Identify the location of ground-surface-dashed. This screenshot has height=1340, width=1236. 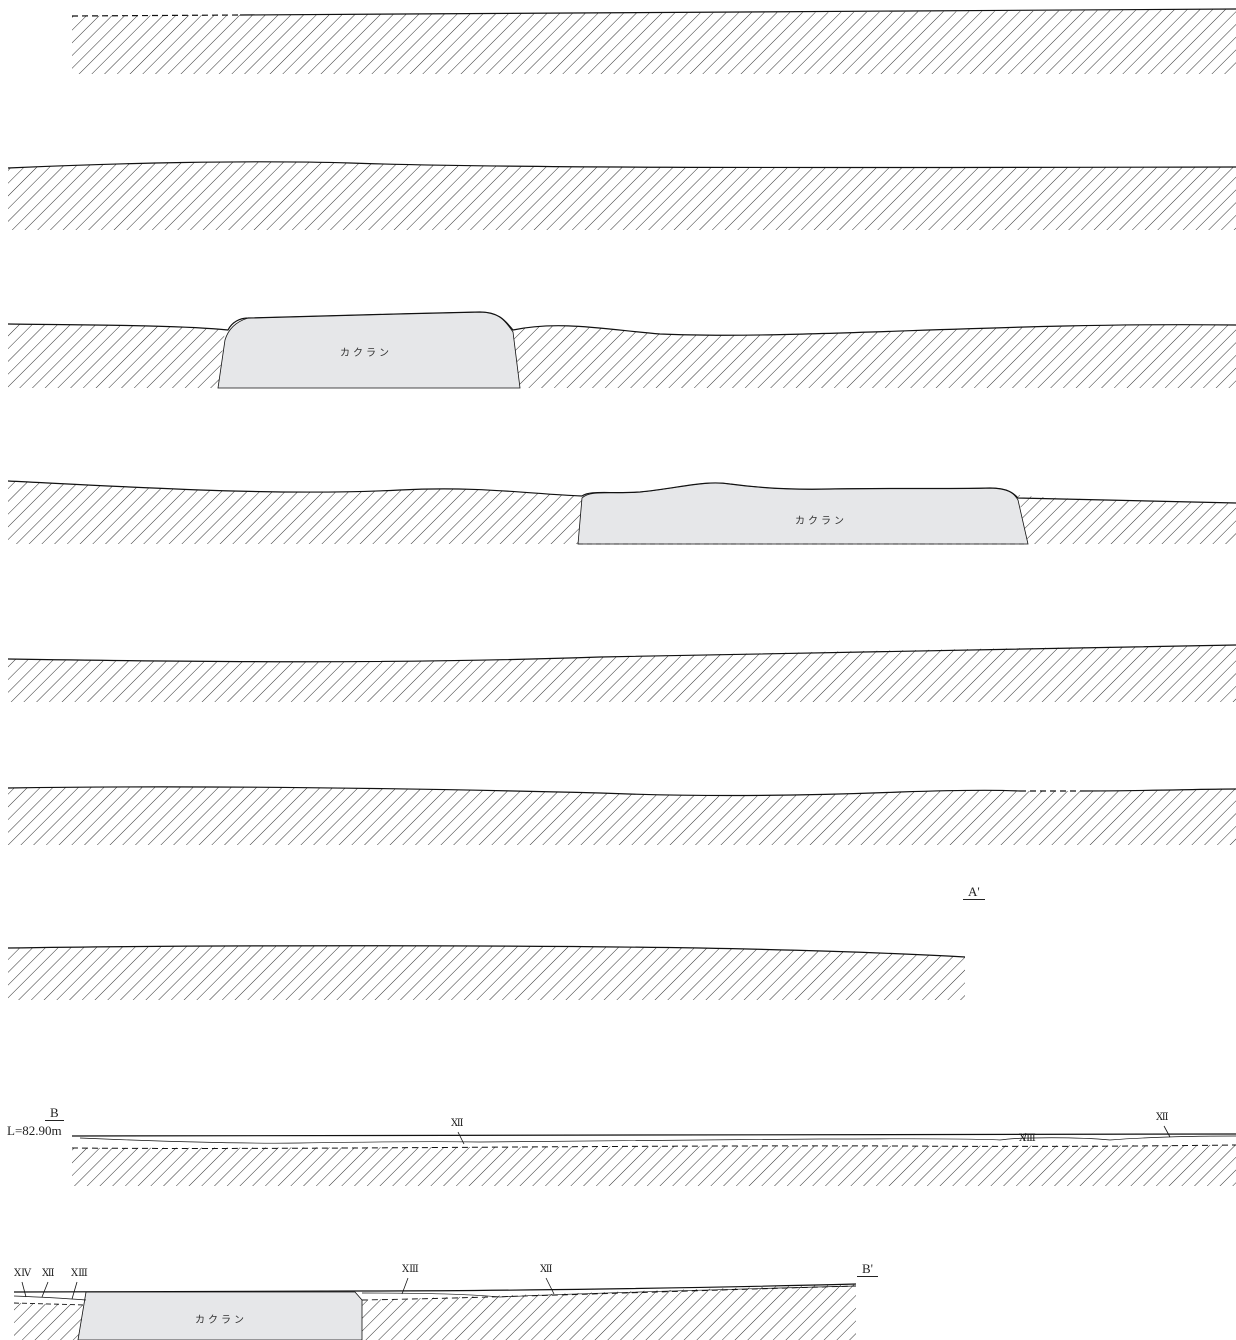
(156, 15).